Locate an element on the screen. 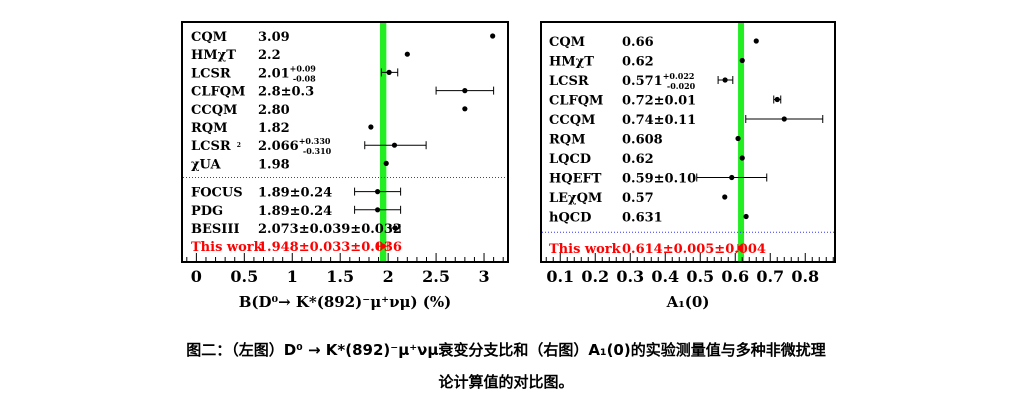 Image resolution: width=1012 pixels, height=400 pixels. tick-label: 0.7 is located at coordinates (770, 276).